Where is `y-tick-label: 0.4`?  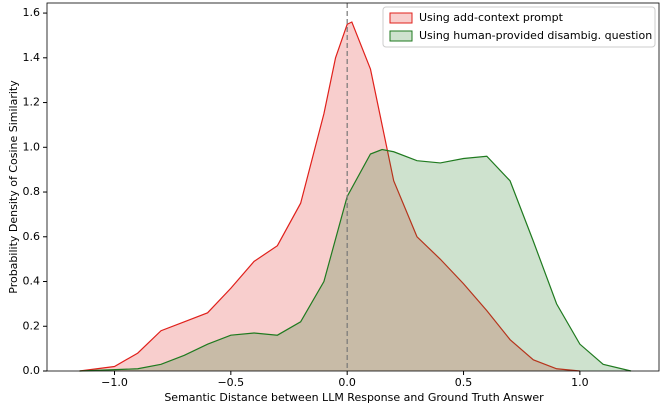
y-tick-label: 0.4 is located at coordinates (32, 281).